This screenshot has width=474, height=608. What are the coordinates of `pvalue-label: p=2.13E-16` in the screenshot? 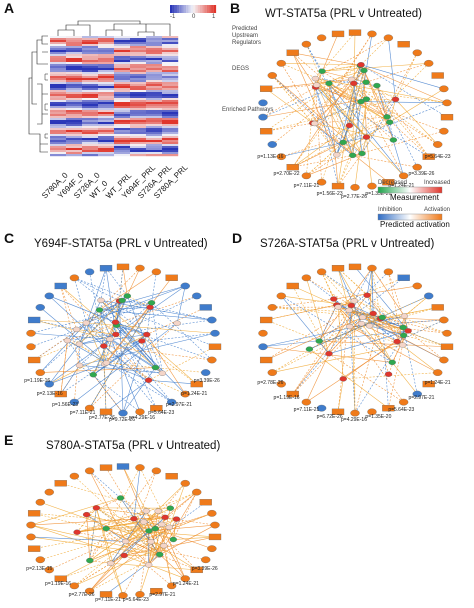 It's located at (39, 568).